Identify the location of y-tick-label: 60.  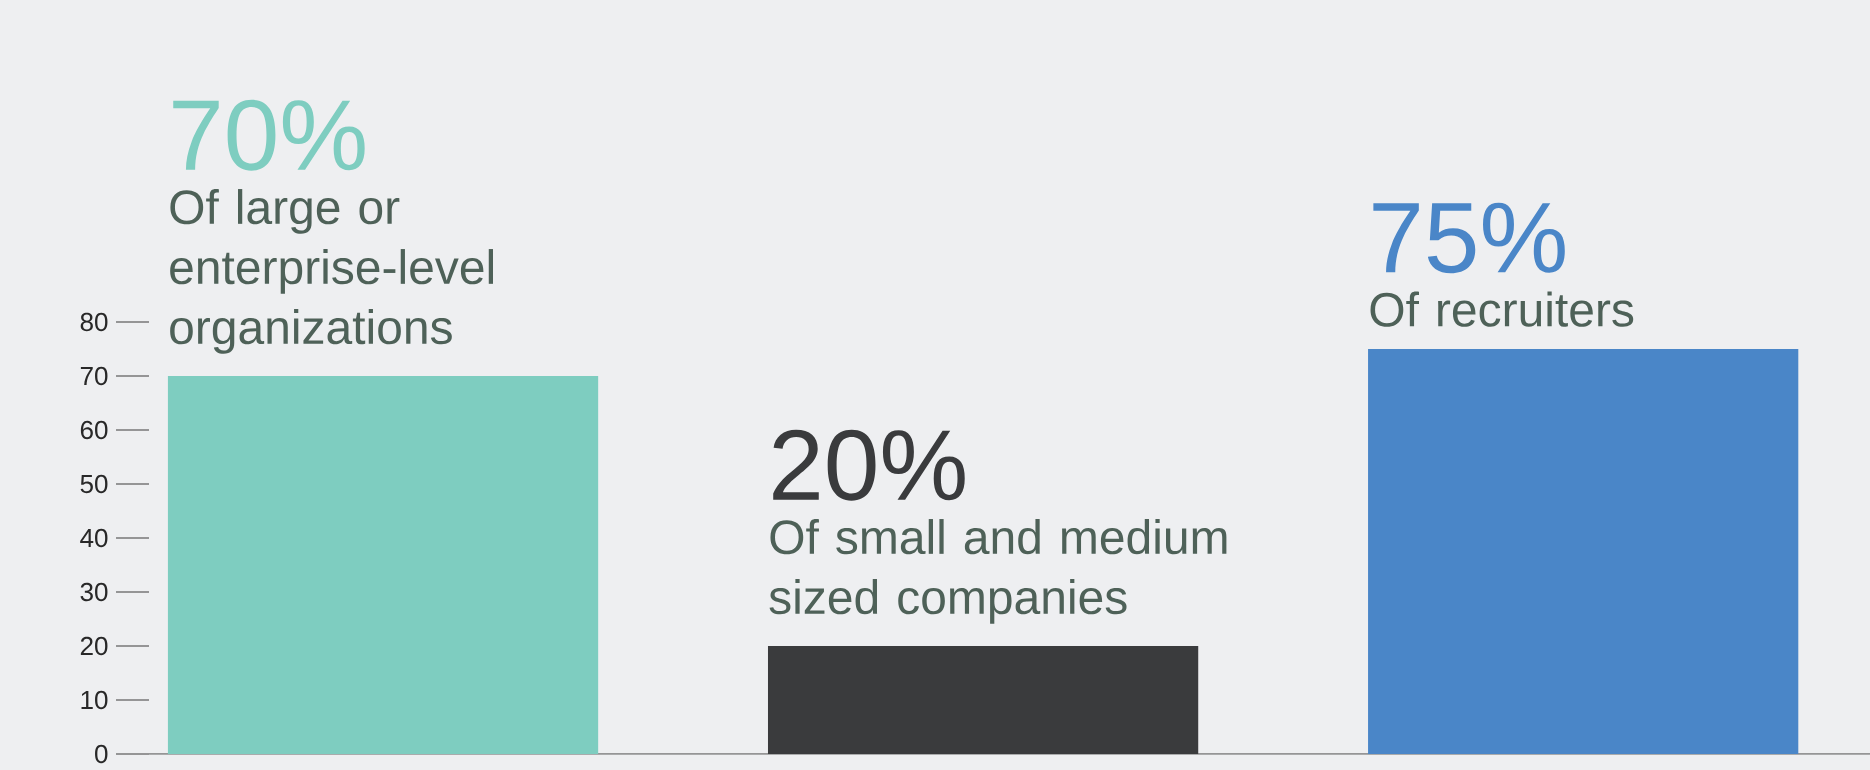
(94, 430).